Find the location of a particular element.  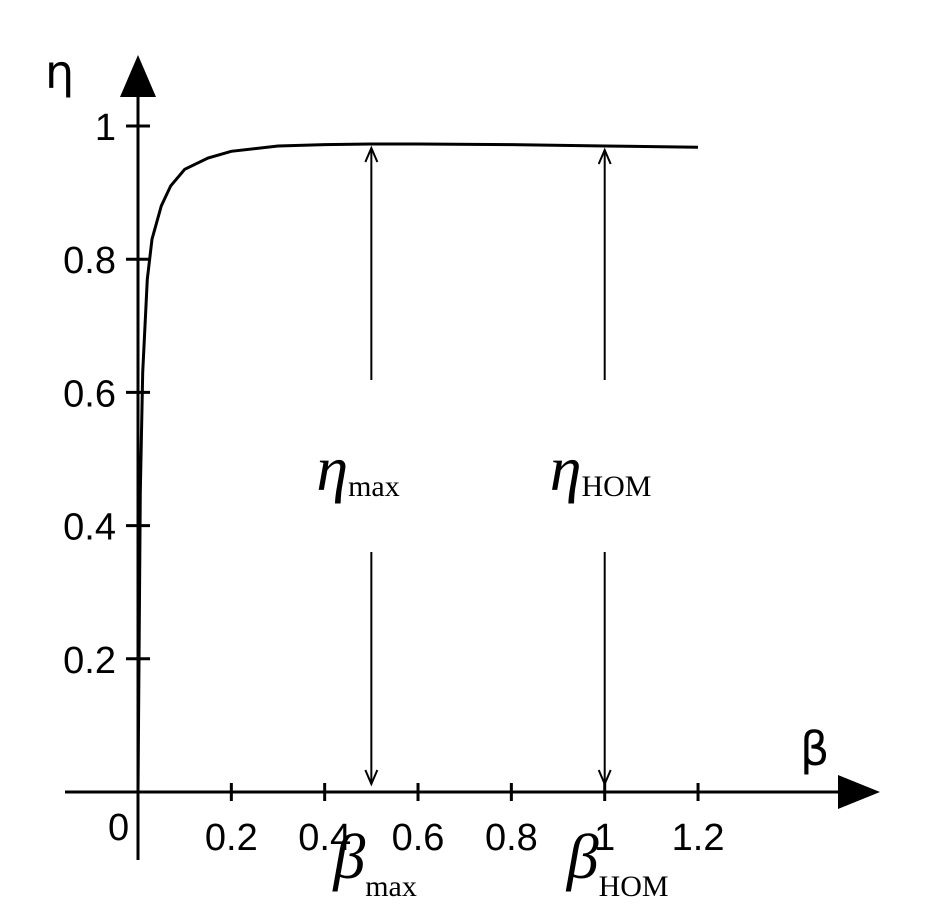

x-tick-label: 1 is located at coordinates (604, 838).